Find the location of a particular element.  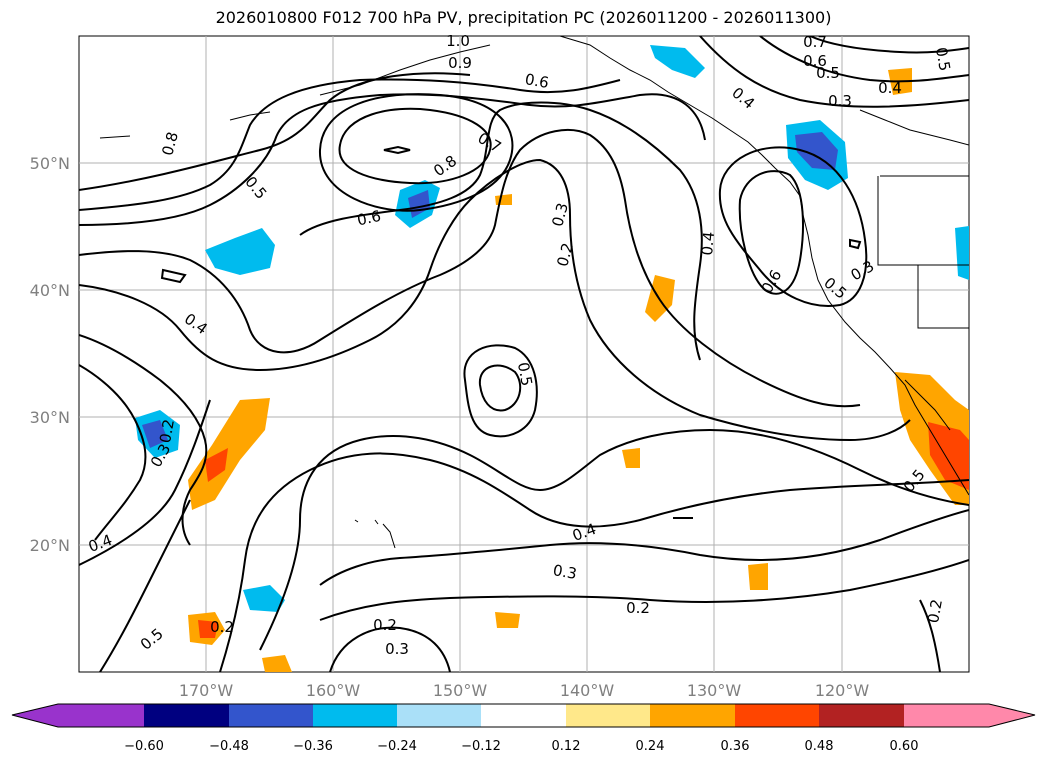

colorbar-tick-label: −0.48 is located at coordinates (229, 746).